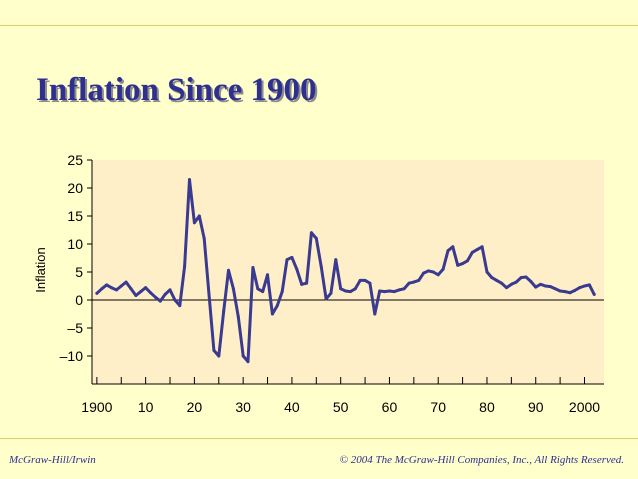  Describe the element at coordinates (75, 216) in the screenshot. I see `y-tick-label: 15` at that location.